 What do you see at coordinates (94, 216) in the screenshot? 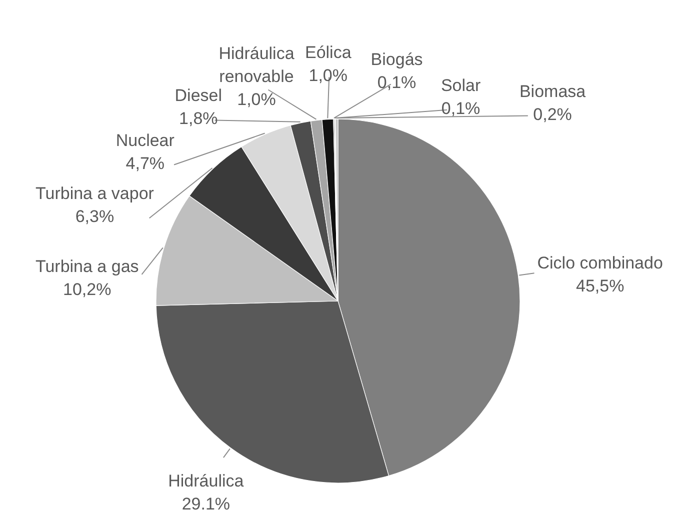
I see `data-label: 6,3%` at bounding box center [94, 216].